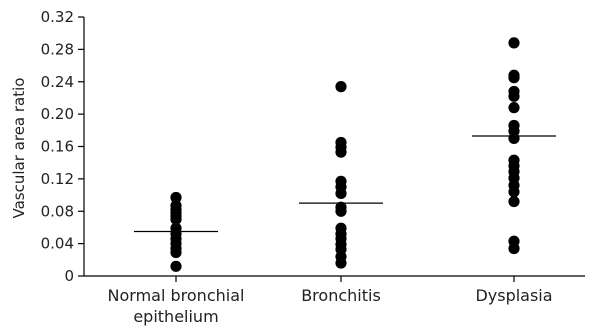 This screenshot has height=331, width=599. Describe the element at coordinates (69, 276) in the screenshot. I see `y-tick-label: 0` at that location.